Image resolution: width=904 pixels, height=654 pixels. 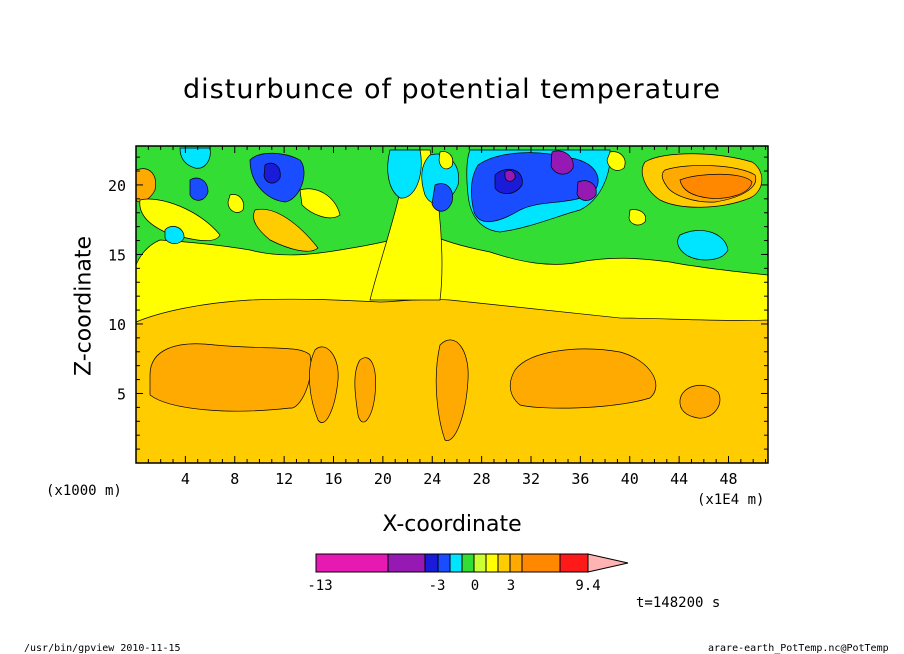 What do you see at coordinates (84, 491) in the screenshot?
I see `x-unit-label: (x1000 m)` at bounding box center [84, 491].